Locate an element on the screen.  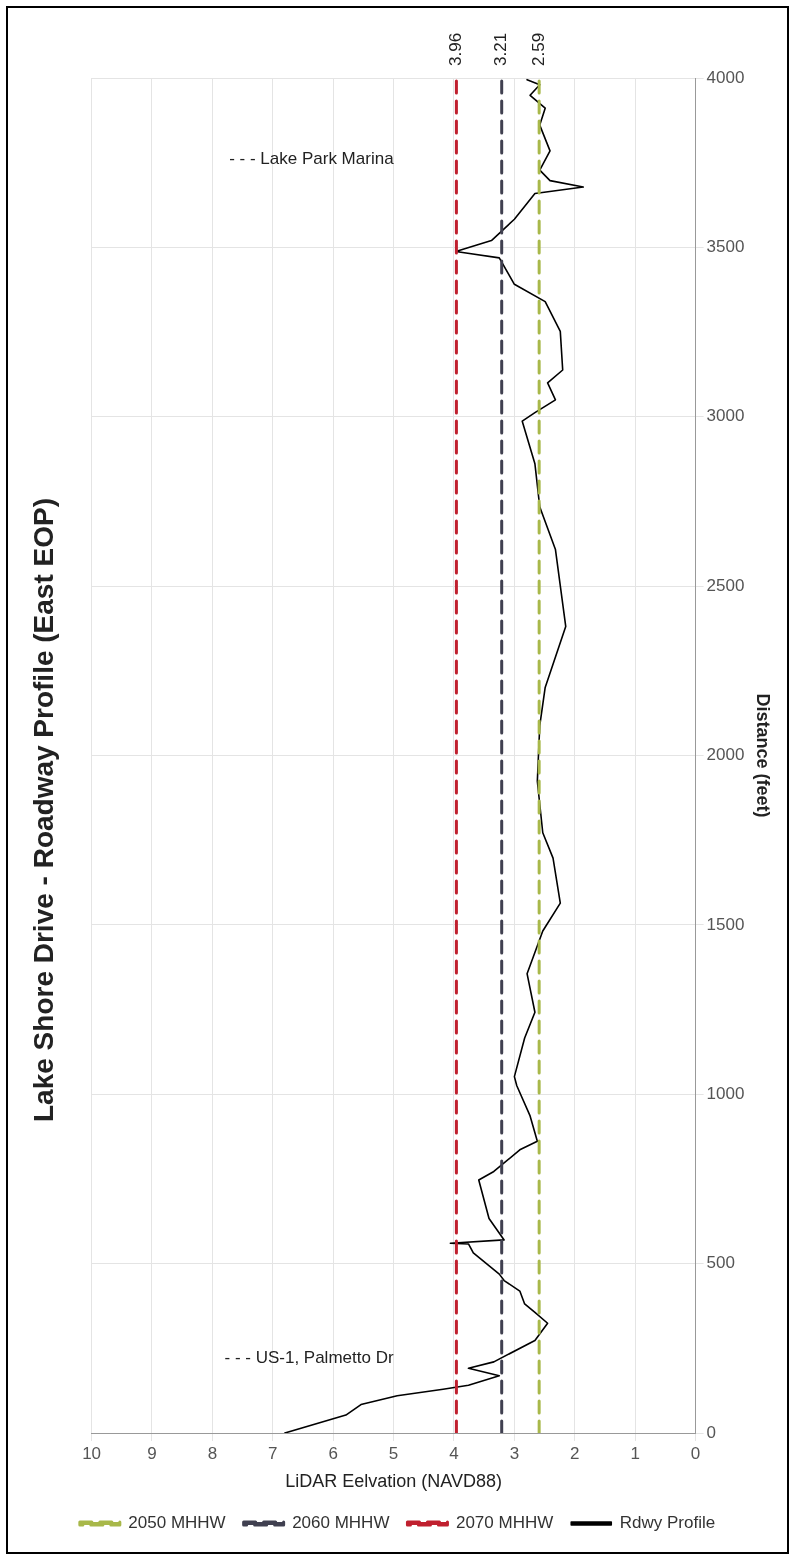
x-tick-label: 9 is located at coordinates (152, 1453).